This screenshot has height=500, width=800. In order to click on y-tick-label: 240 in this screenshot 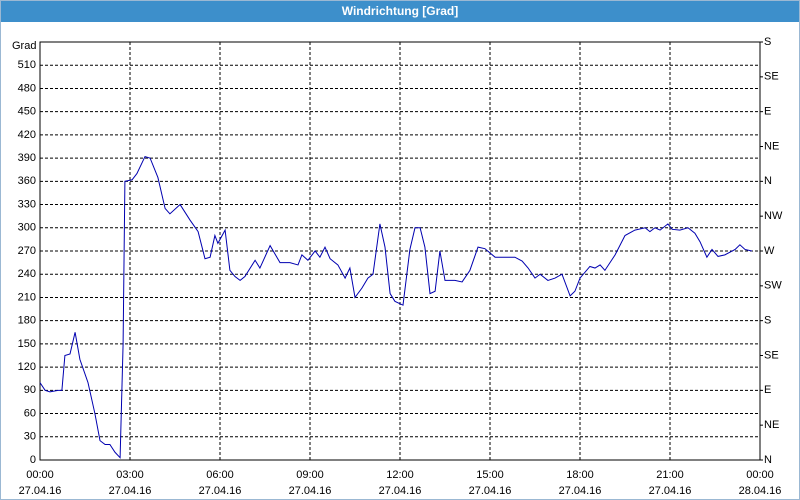, I will do `click(27, 274)`.